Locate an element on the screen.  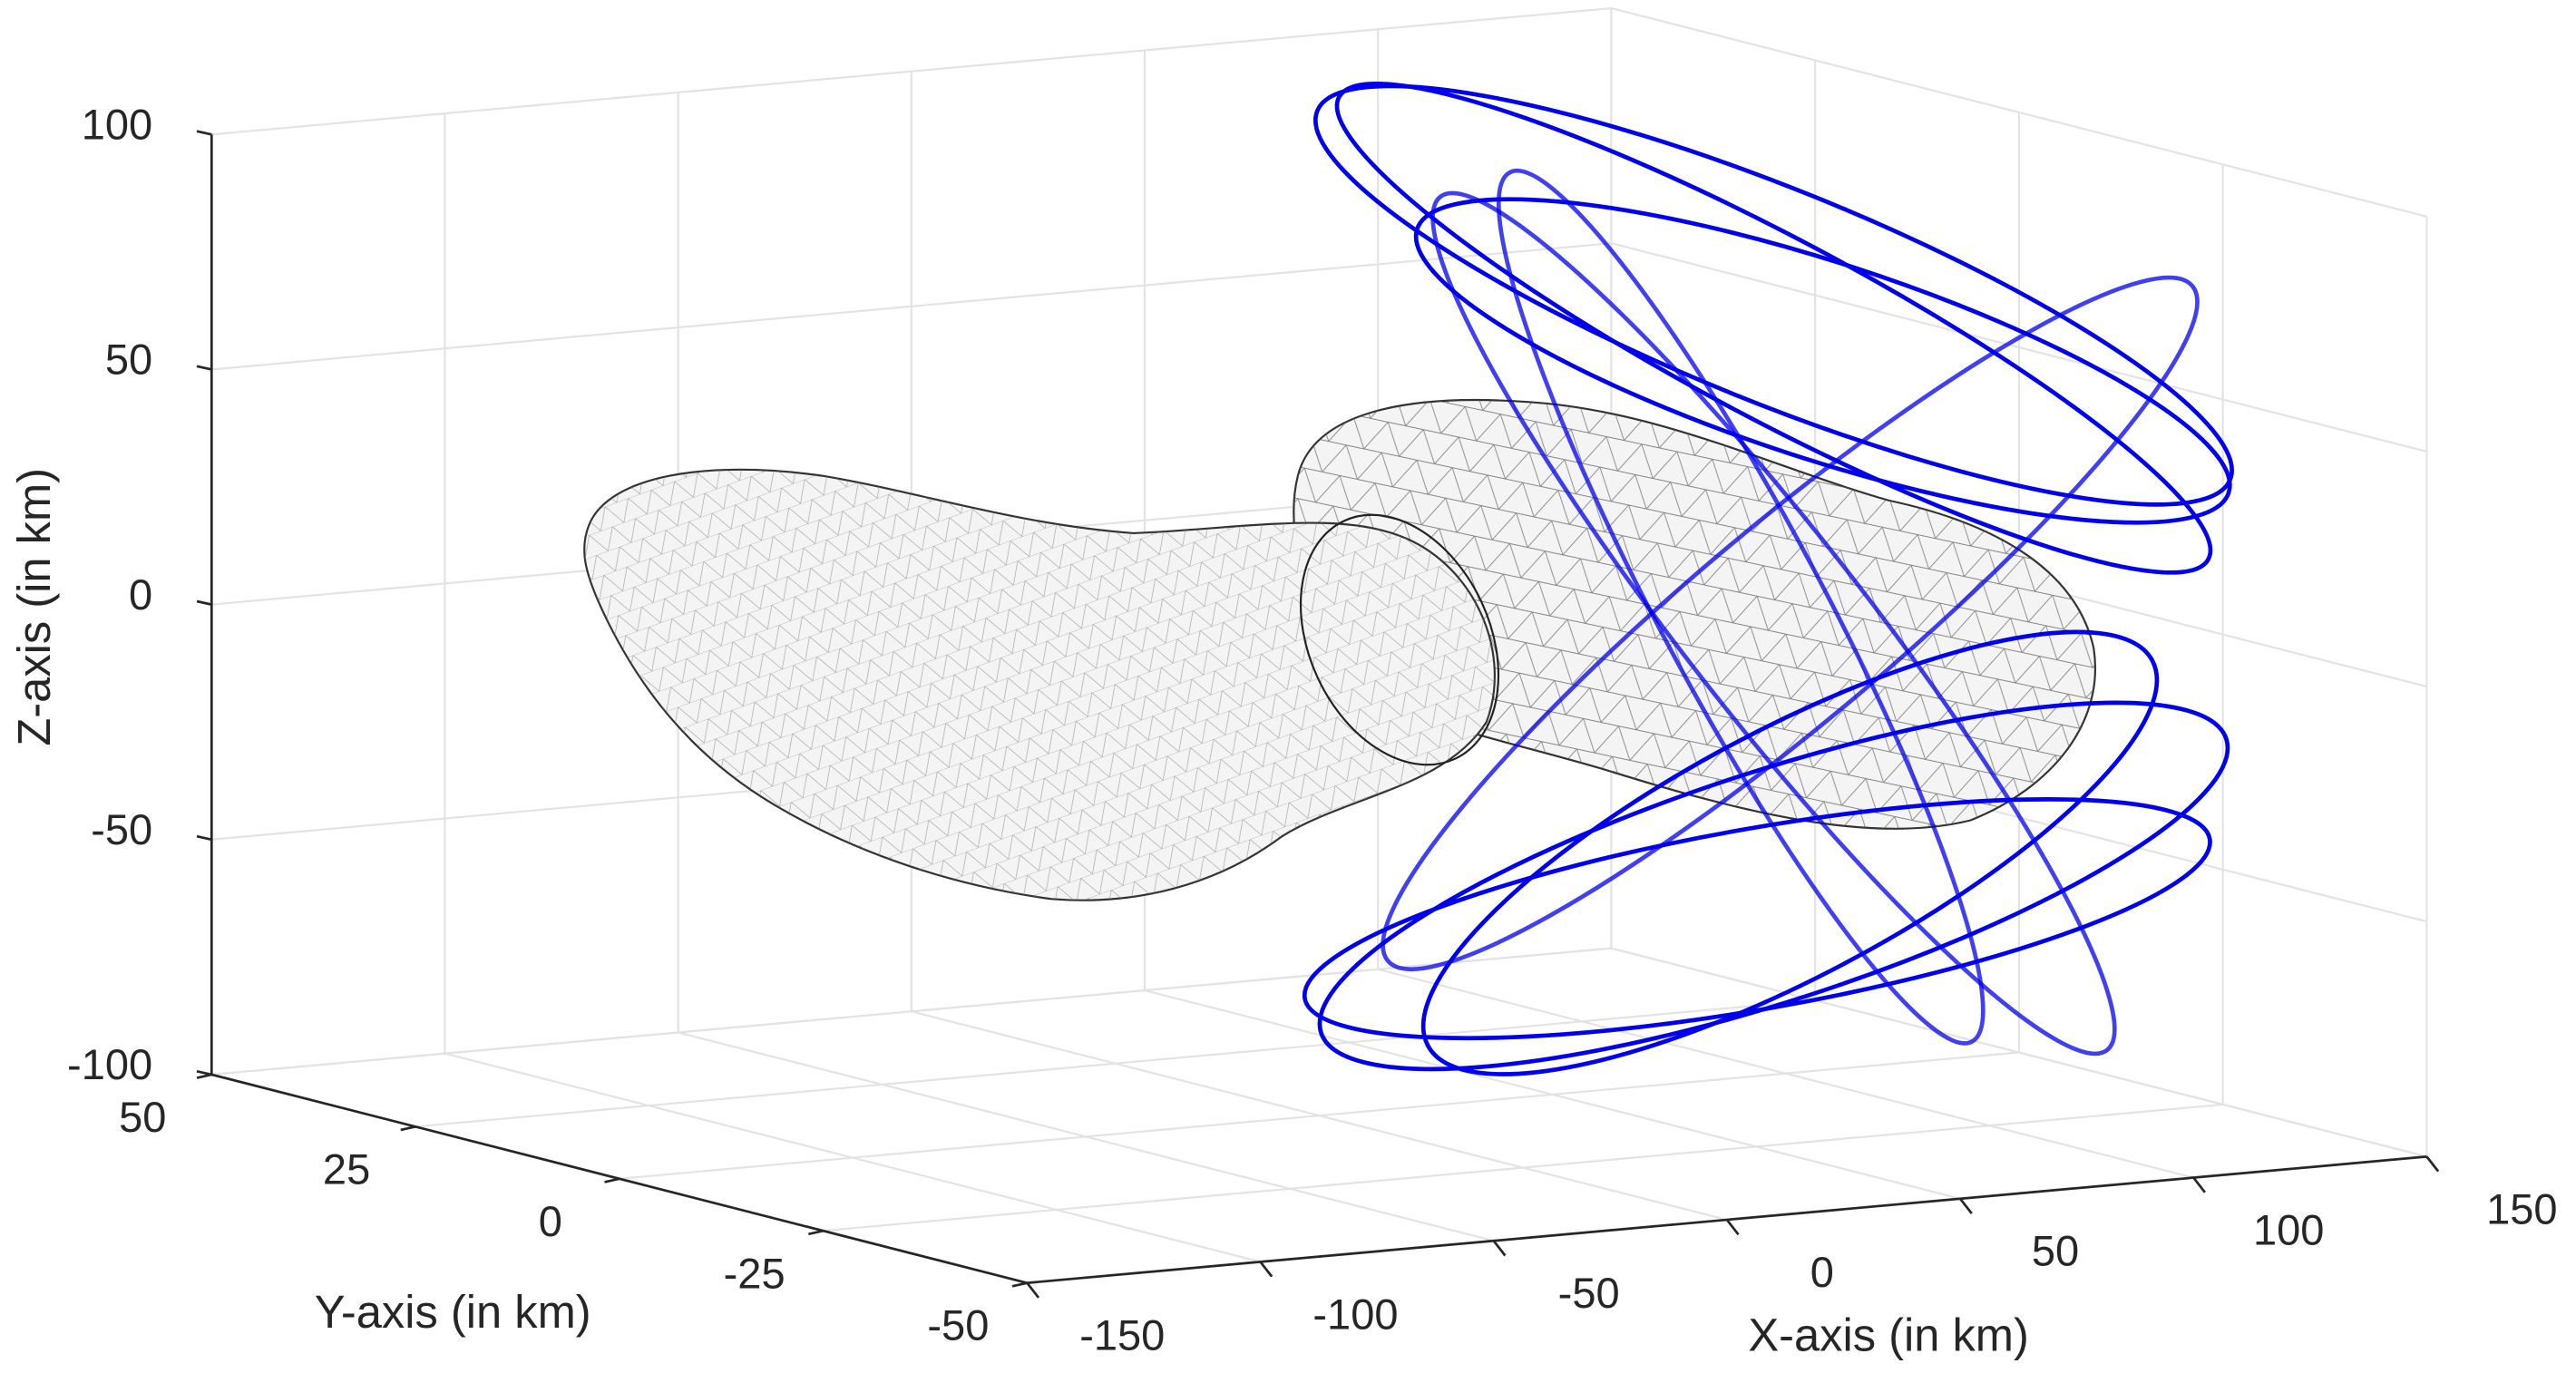
x-tick-label: 100 is located at coordinates (2288, 1229).